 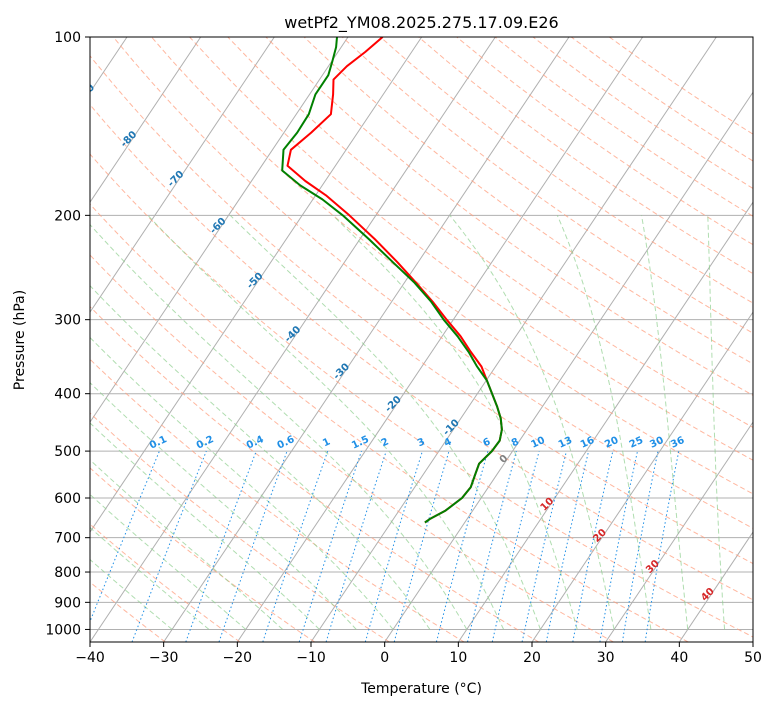 I want to click on x-tick-label: 20, so click(x=532, y=658).